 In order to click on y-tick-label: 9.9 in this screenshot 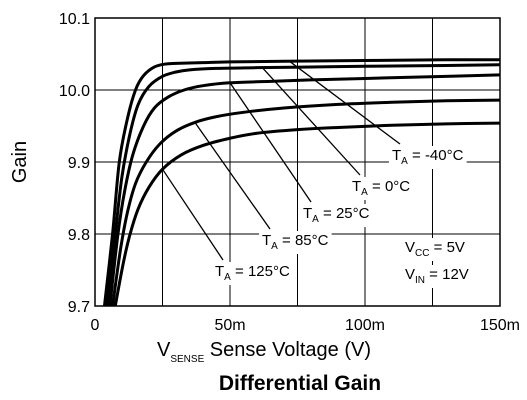, I will do `click(79, 163)`.